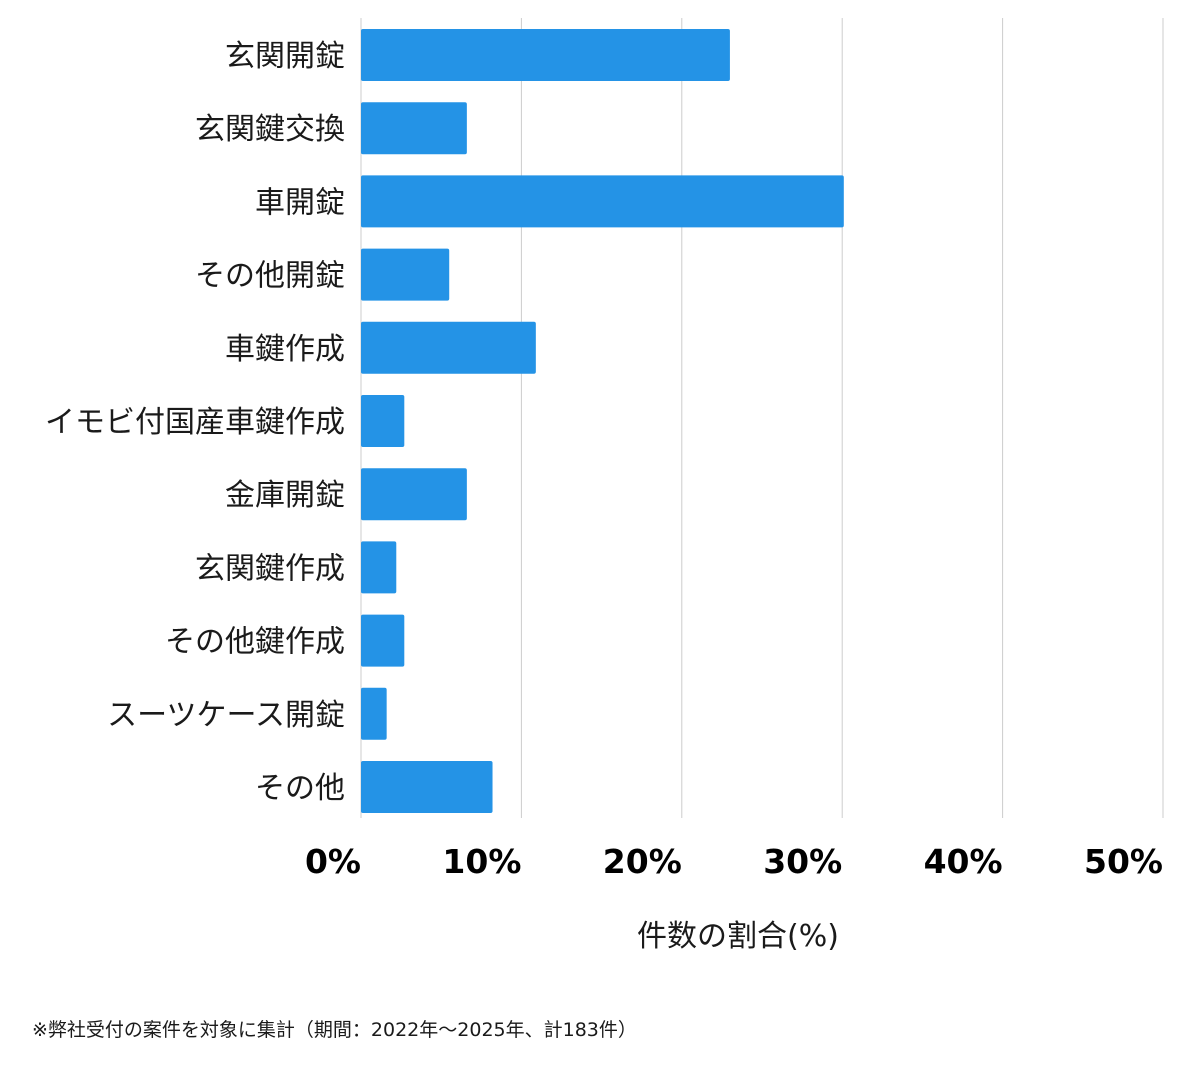 This screenshot has width=1200, height=1069. What do you see at coordinates (334, 1030) in the screenshot?
I see `footnote: ※弊社受付の案件を対象に集計（期間：2022年〜2025年、計183件）` at bounding box center [334, 1030].